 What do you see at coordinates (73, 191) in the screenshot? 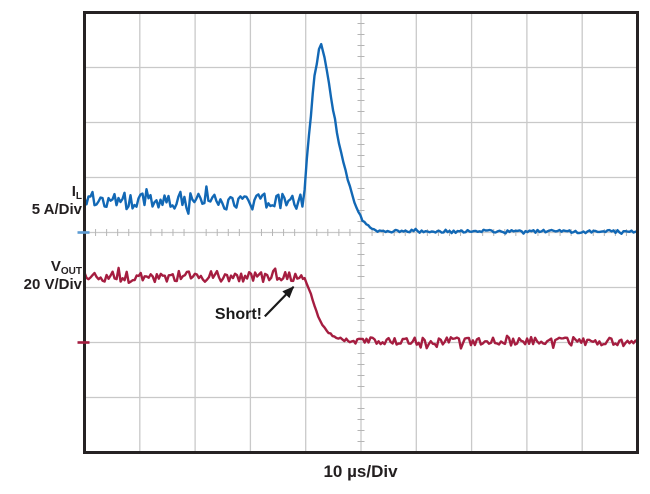
I see `channel1-symbol: I` at bounding box center [73, 191].